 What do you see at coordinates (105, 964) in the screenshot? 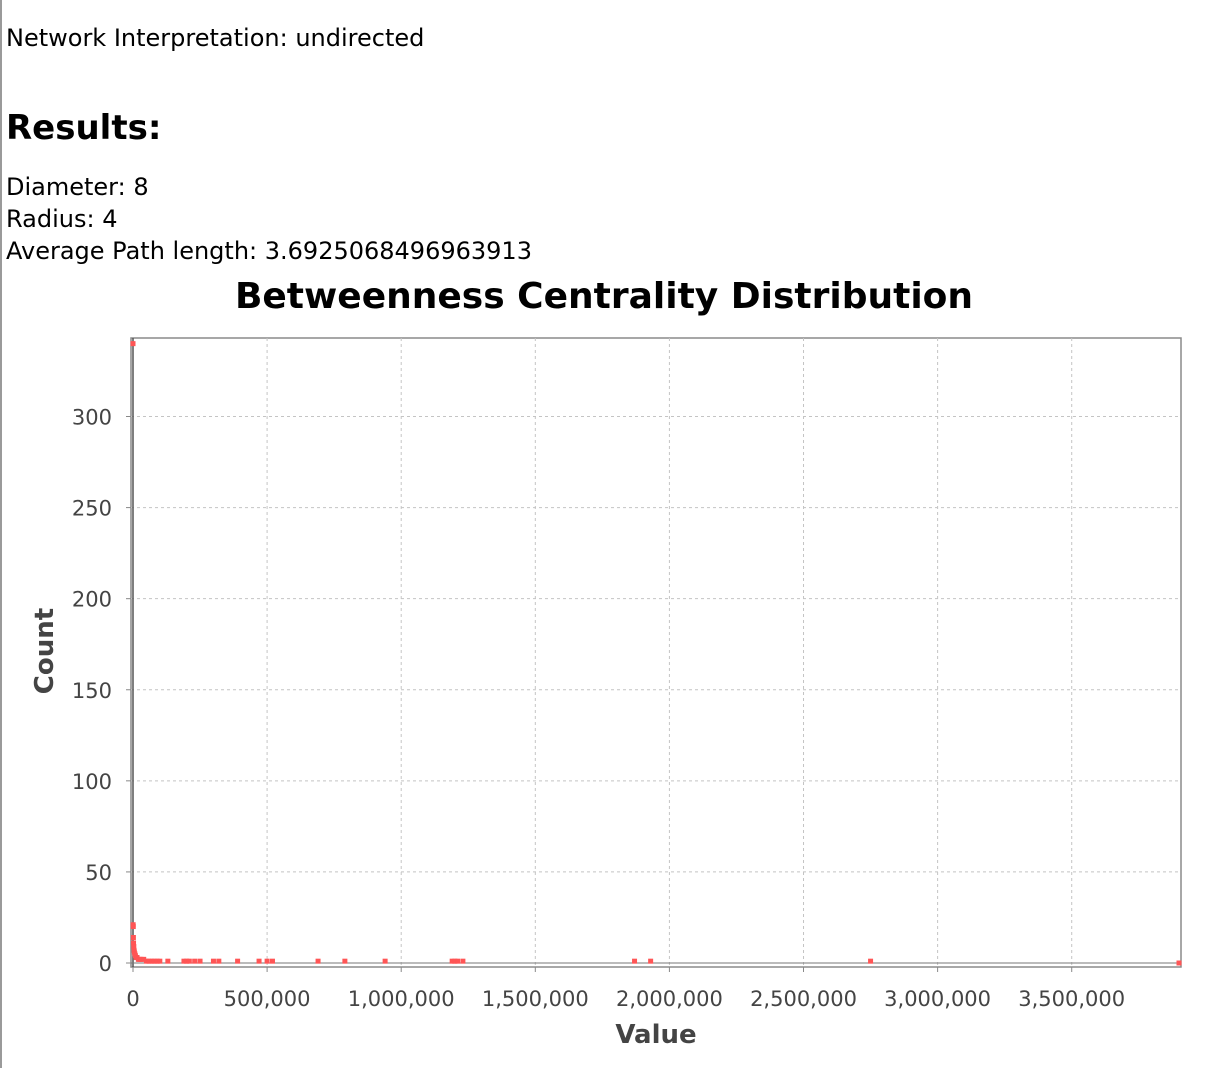
I see `y-tick-label: 0` at bounding box center [105, 964].